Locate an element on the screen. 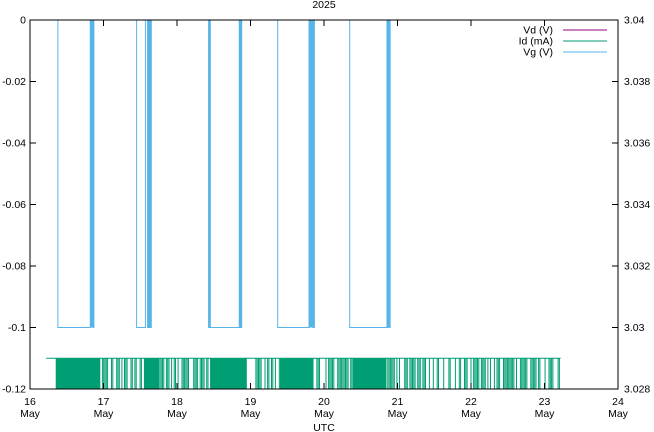 The width and height of the screenshot is (654, 432). y-tick-label: -0.1 is located at coordinates (17, 328).